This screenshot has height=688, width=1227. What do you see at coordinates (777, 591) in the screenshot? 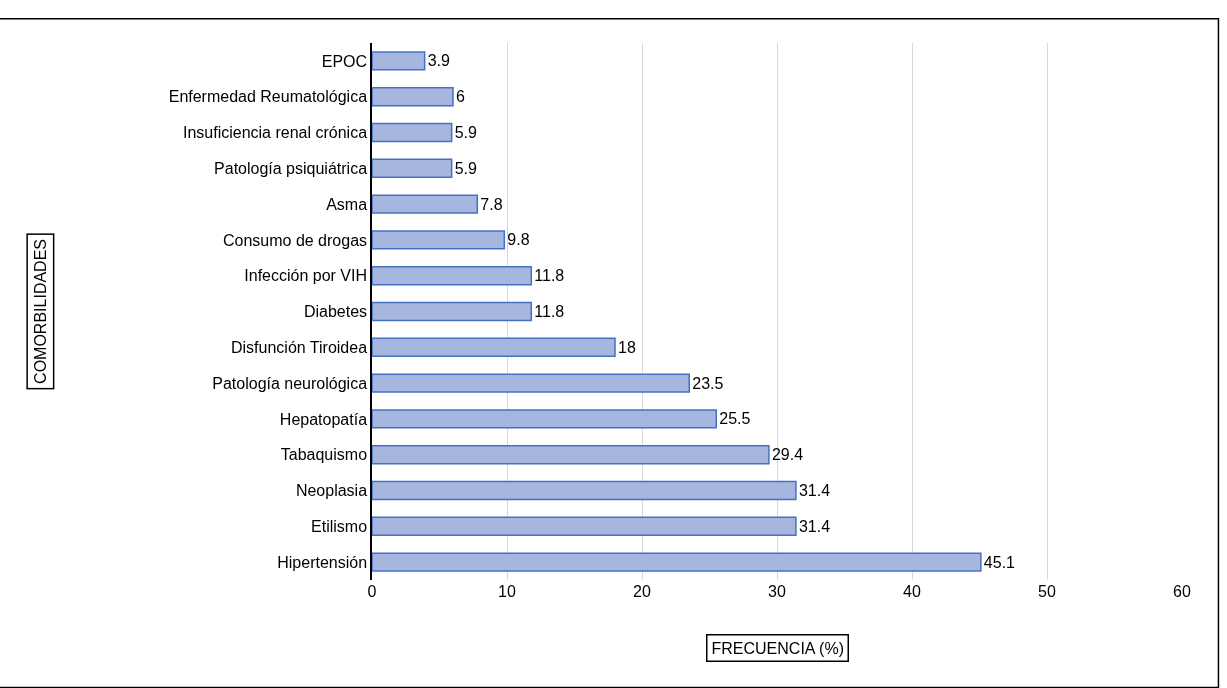
I see `x-tick-label: 30` at bounding box center [777, 591].